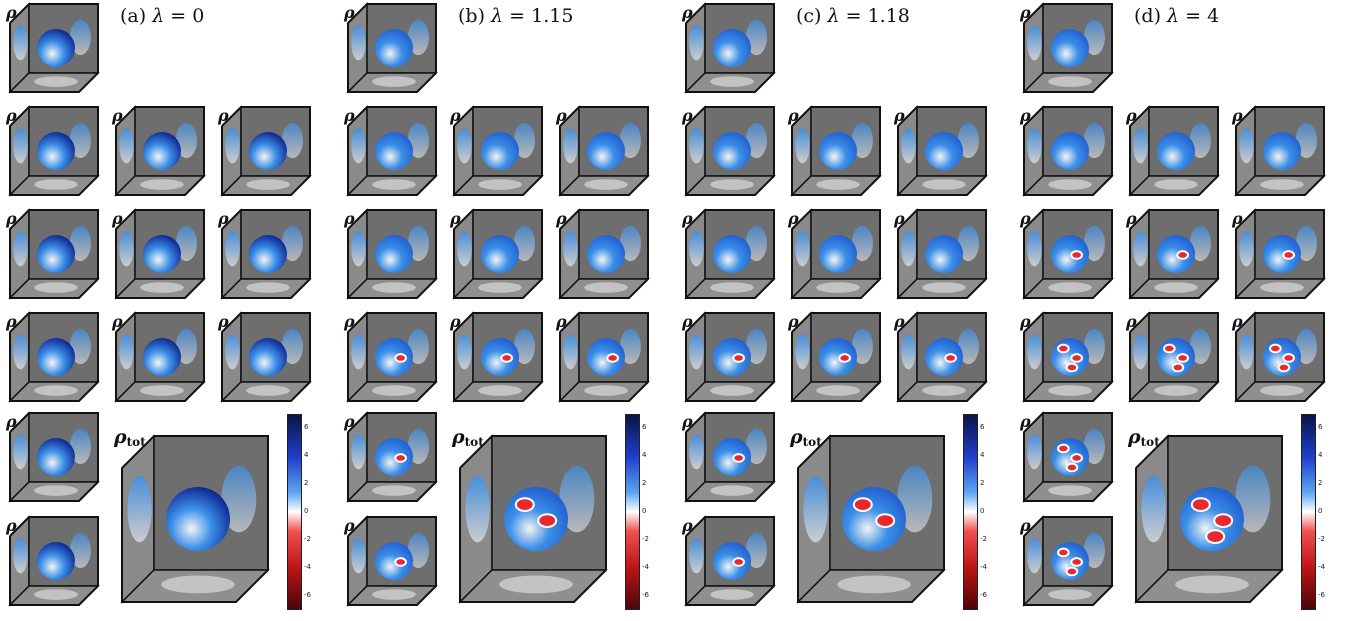  I want to click on cube-rho-tot-large, so click(1210, 520).